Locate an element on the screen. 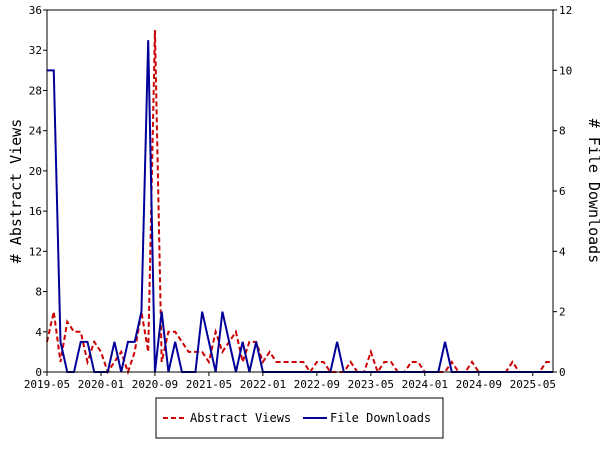 This screenshot has height=450, width=600. x-tick-label: 2020-01 is located at coordinates (101, 384).